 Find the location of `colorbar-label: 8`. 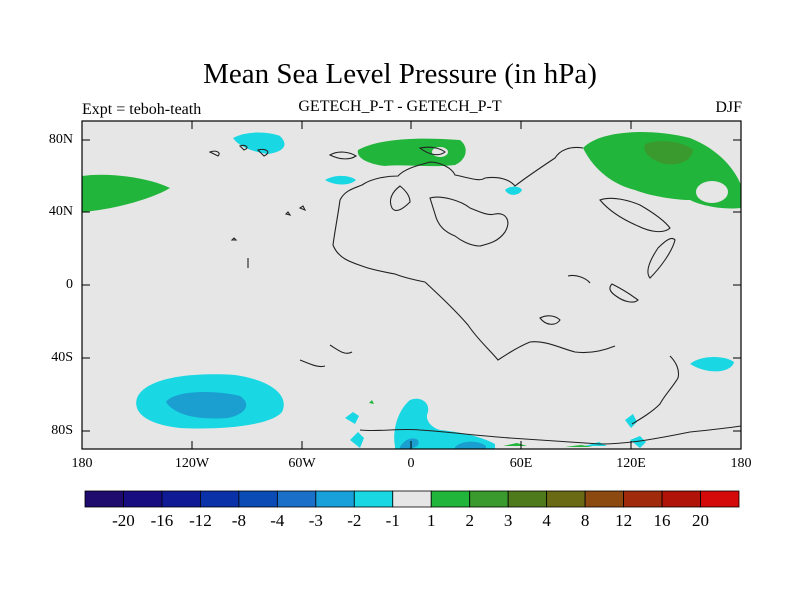

colorbar-label: 8 is located at coordinates (585, 520).